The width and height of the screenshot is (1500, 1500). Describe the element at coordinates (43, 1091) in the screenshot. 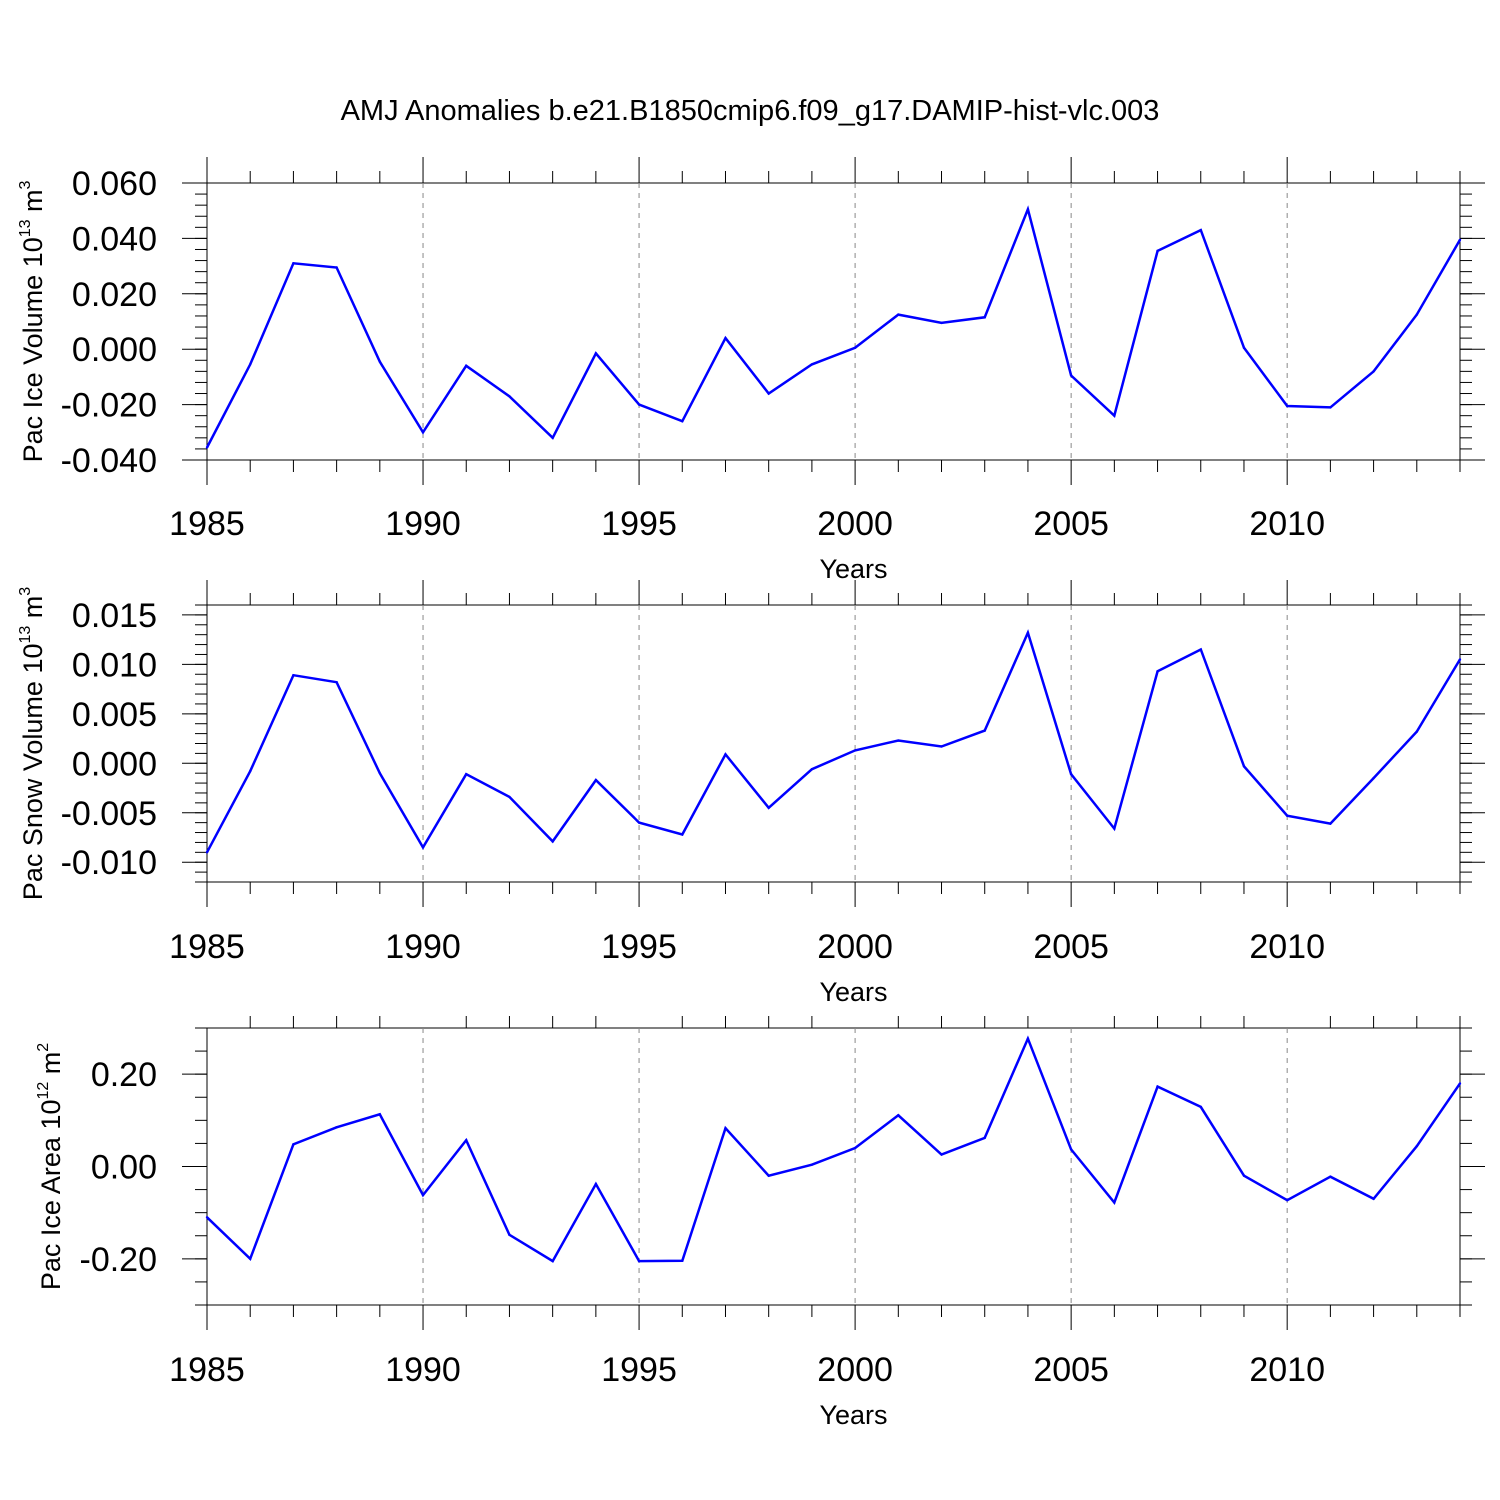

I see `y-axis-title-exponent: 12` at that location.